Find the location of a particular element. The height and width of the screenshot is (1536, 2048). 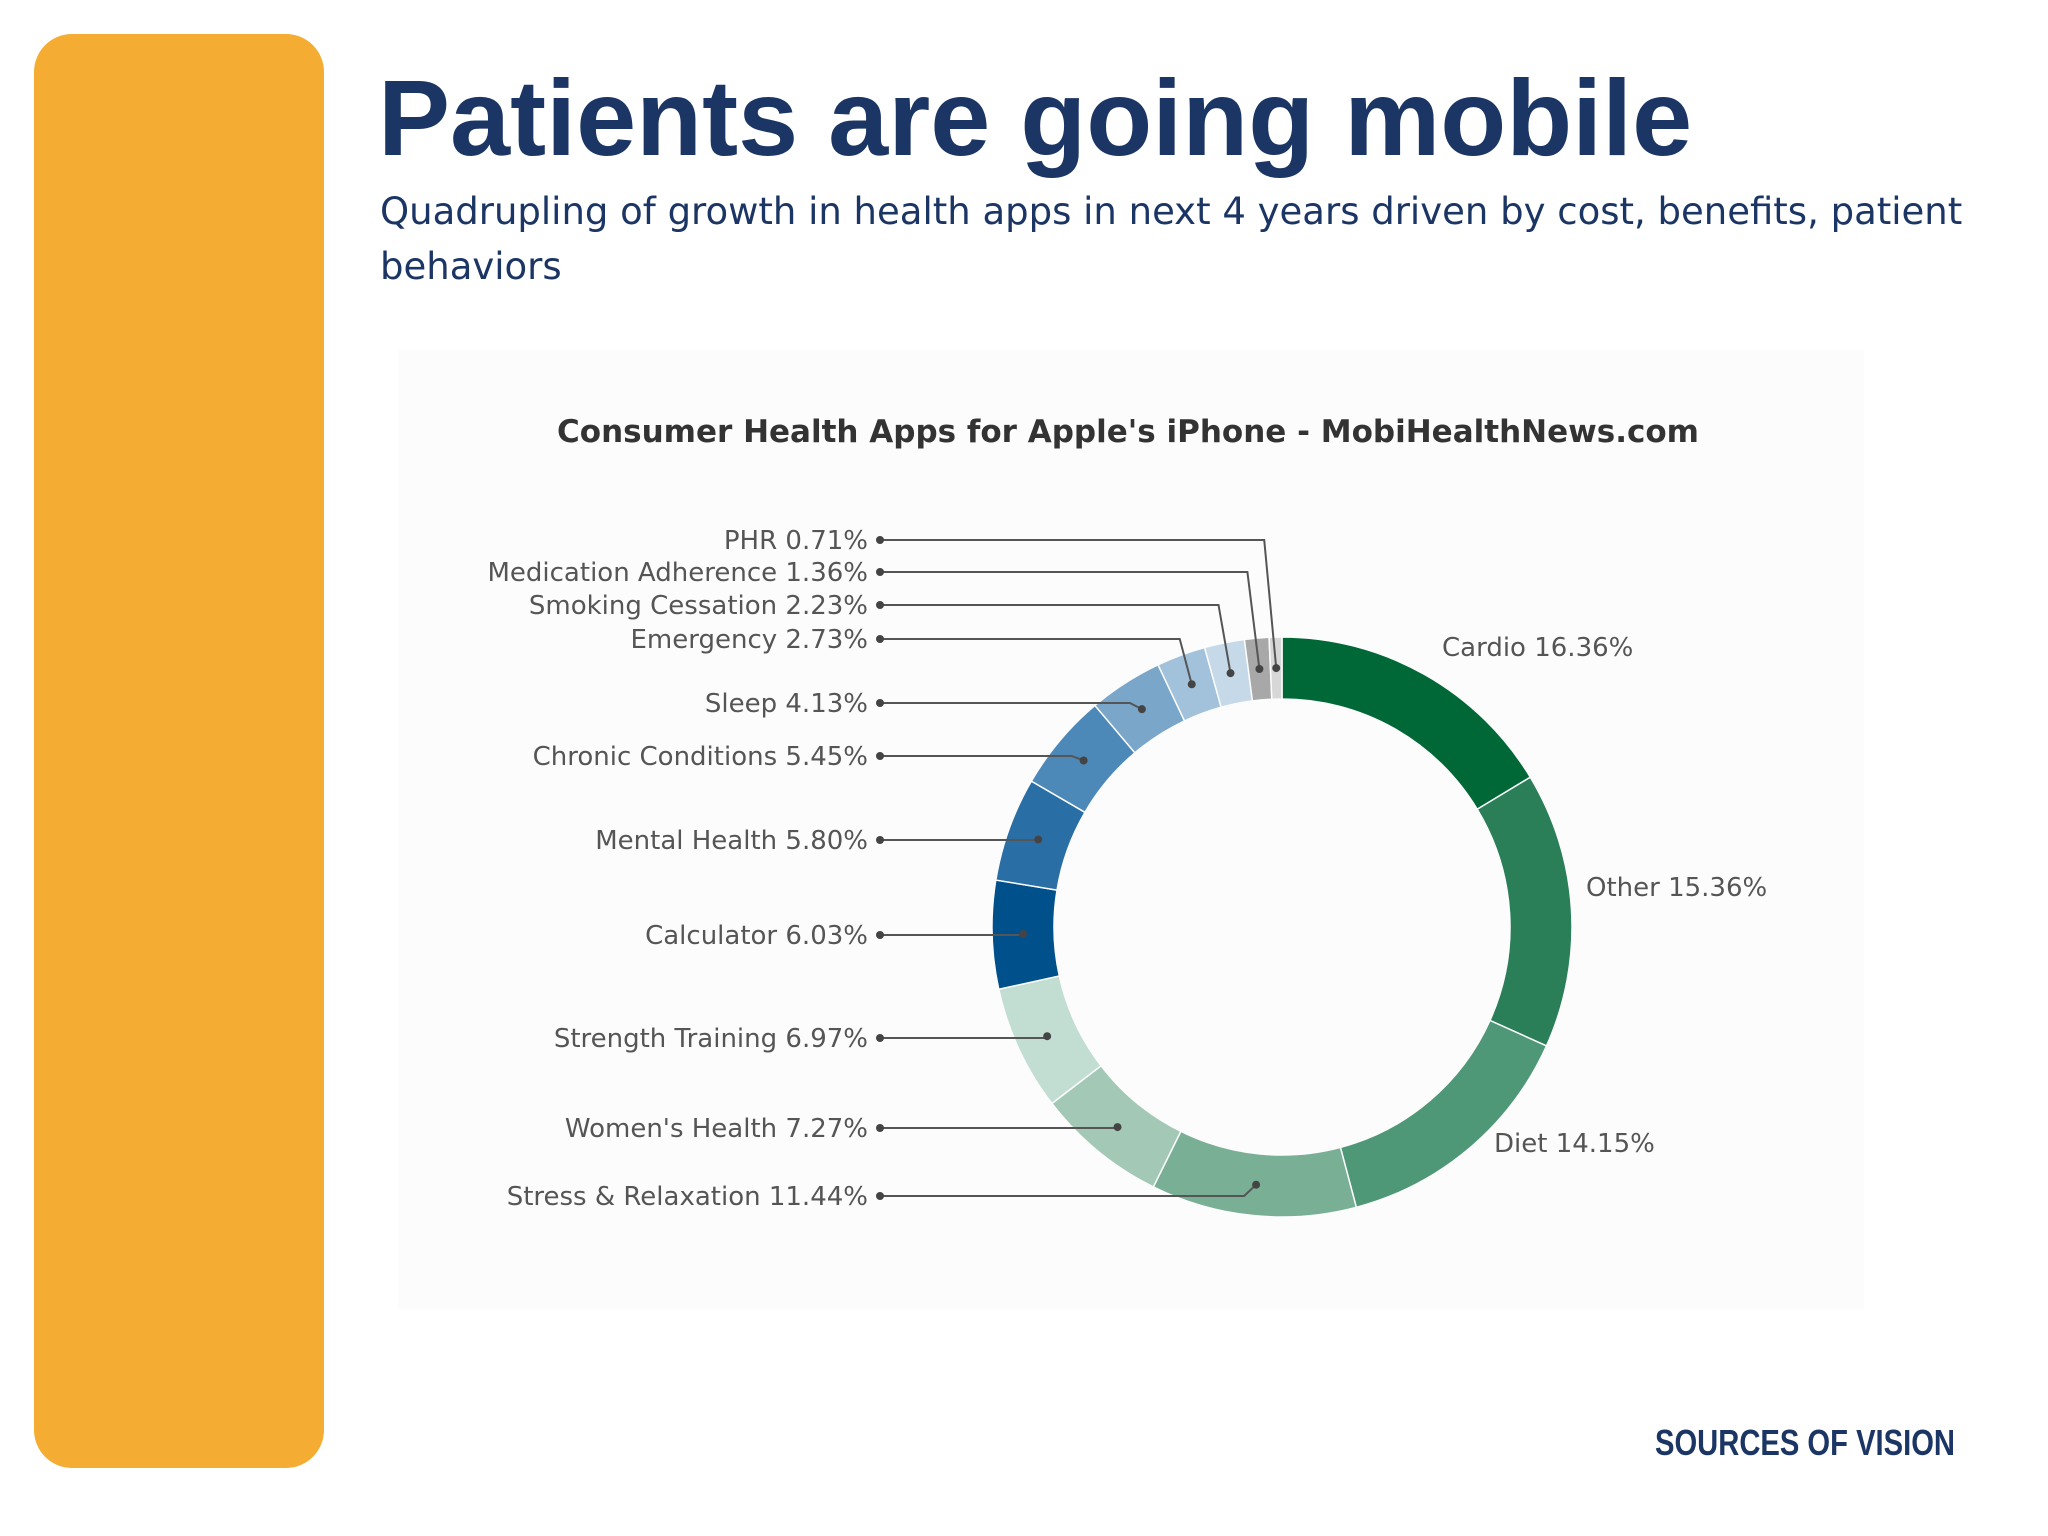

slice-diet is located at coordinates (1443, 1114).